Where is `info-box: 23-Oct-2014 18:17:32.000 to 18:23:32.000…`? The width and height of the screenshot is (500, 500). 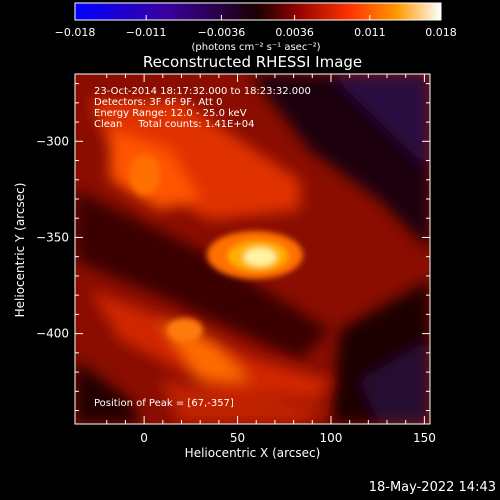
info-box: 23-Oct-2014 18:17:32.000 to 18:23:32.000… is located at coordinates (202, 108).